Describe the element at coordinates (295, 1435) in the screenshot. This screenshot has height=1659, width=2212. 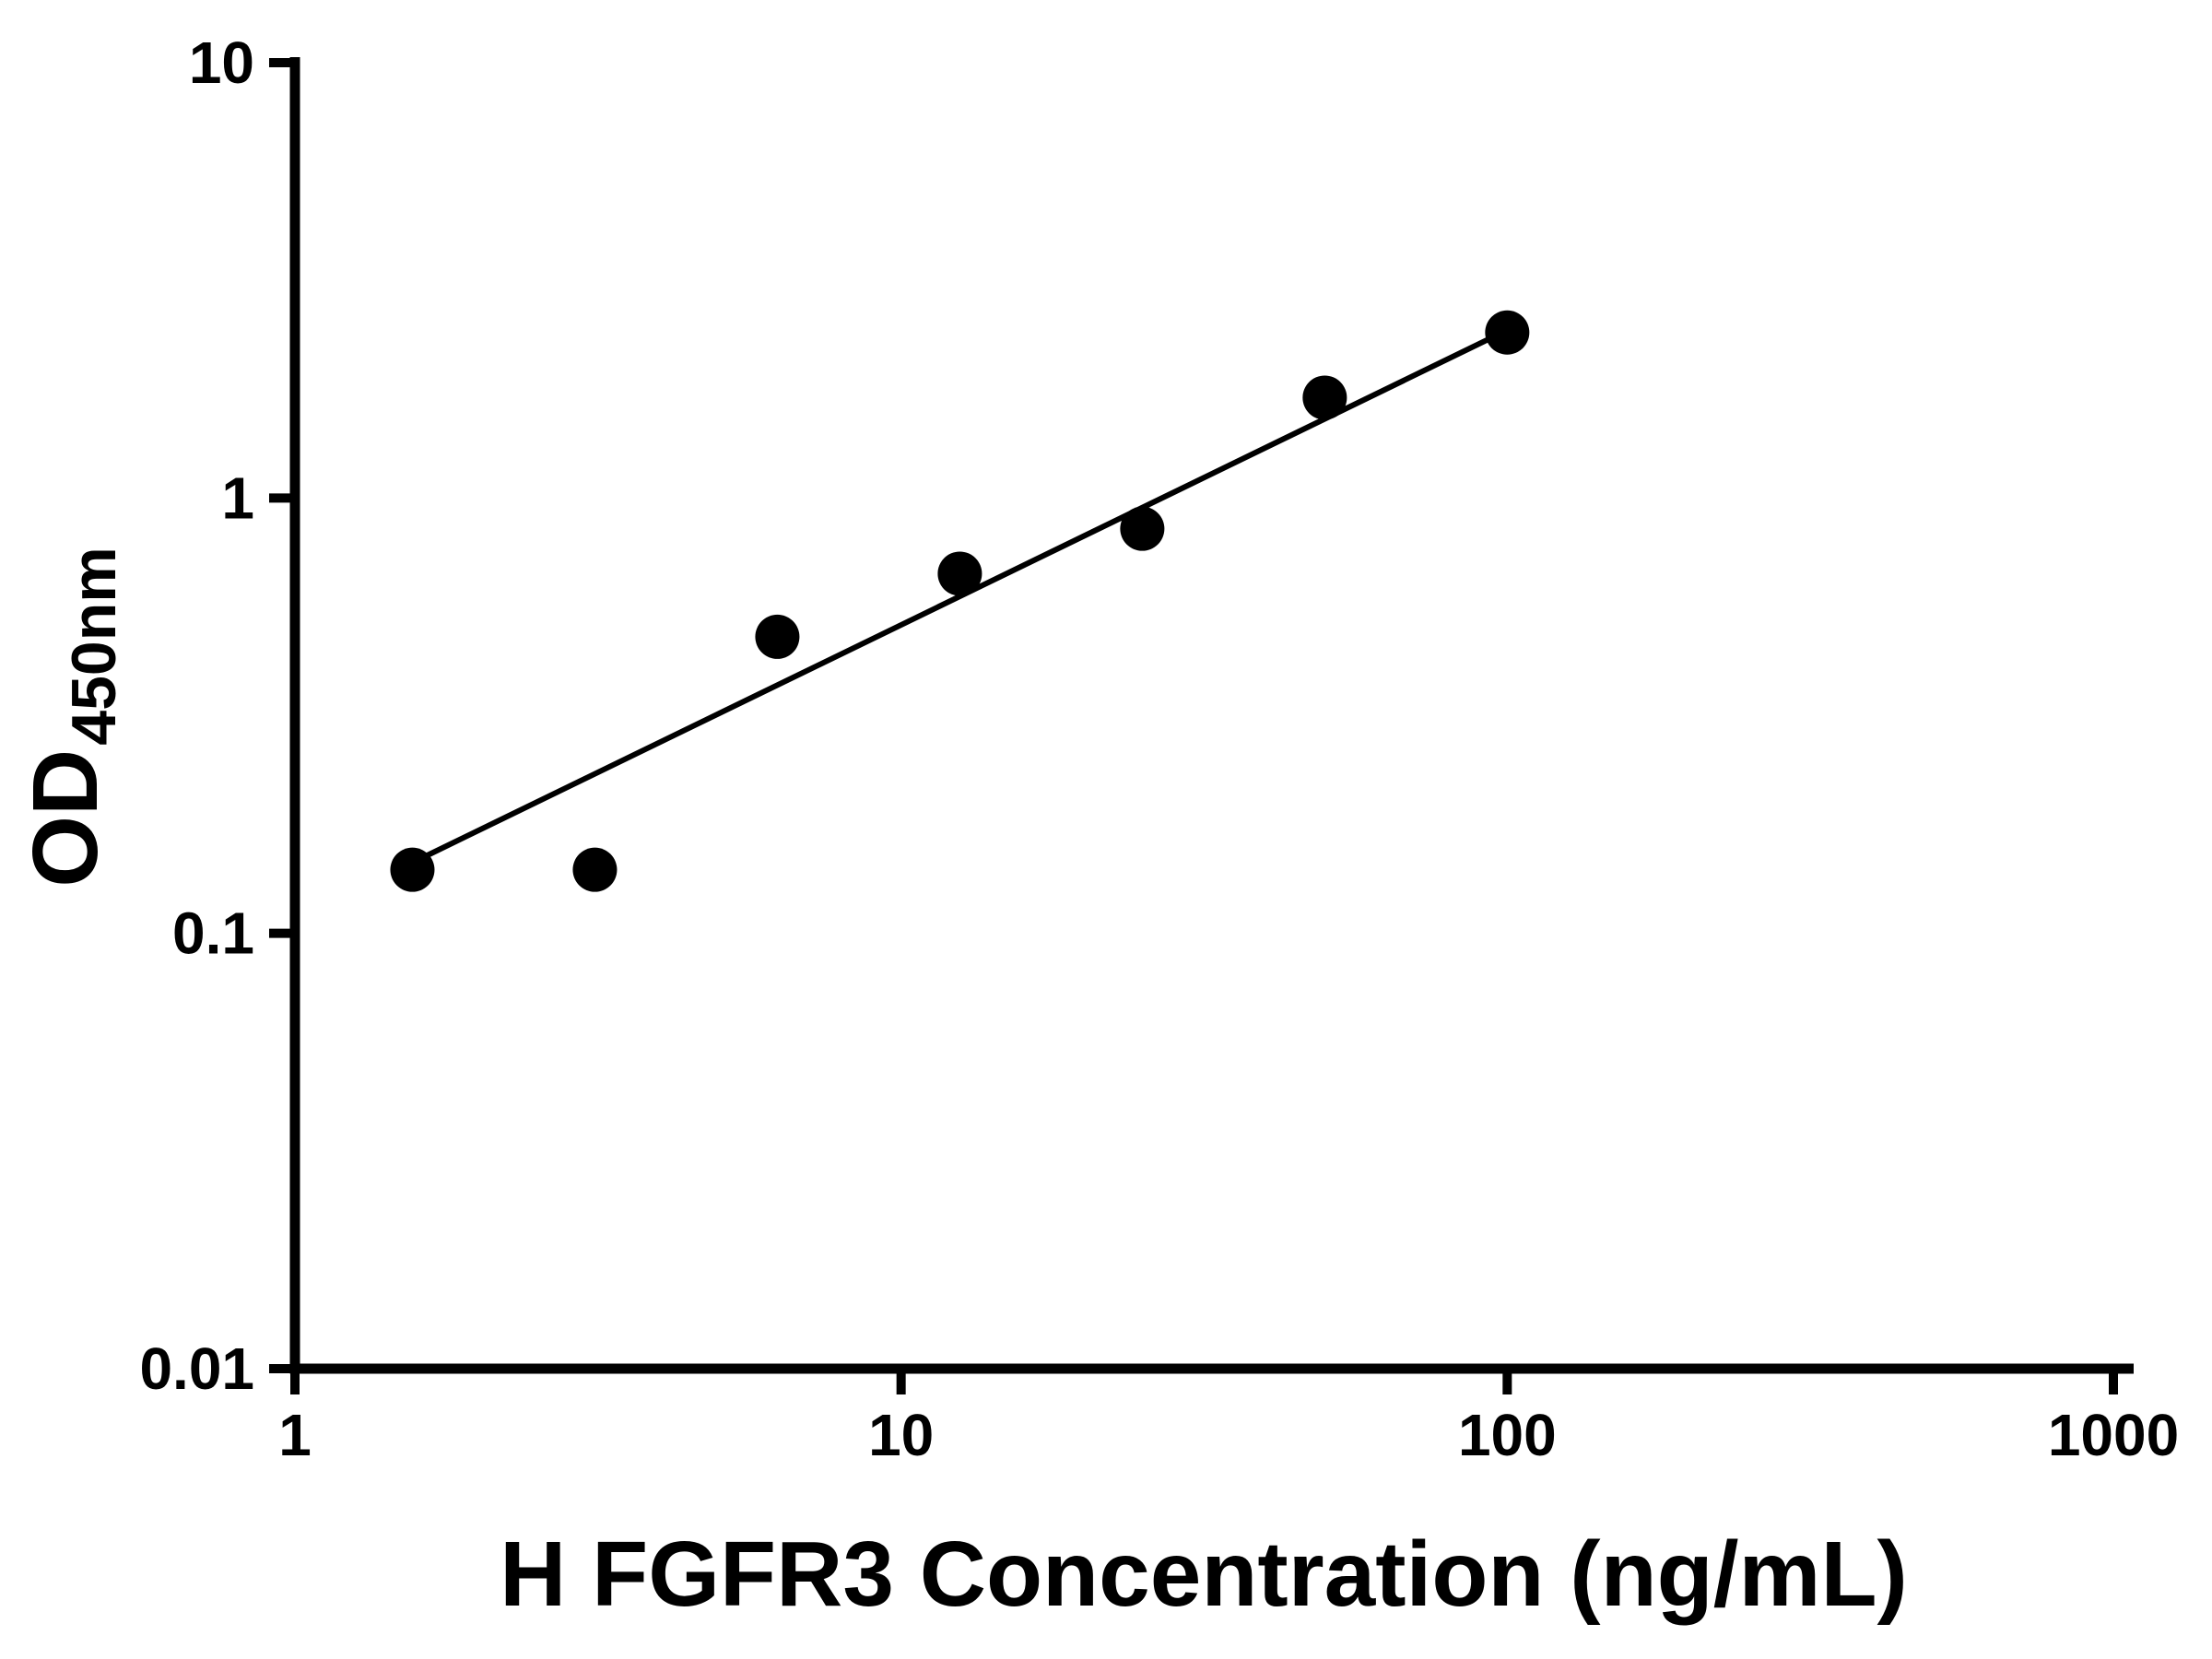
I see `x-tick-label: 1` at that location.